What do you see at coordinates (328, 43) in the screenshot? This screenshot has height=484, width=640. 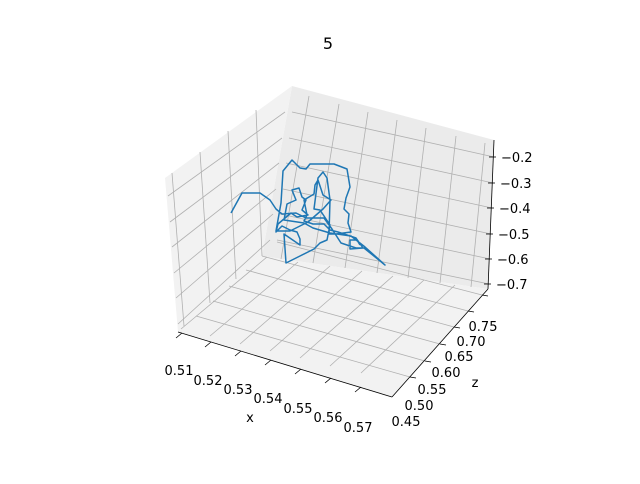 I see `chart-title: 5` at bounding box center [328, 43].